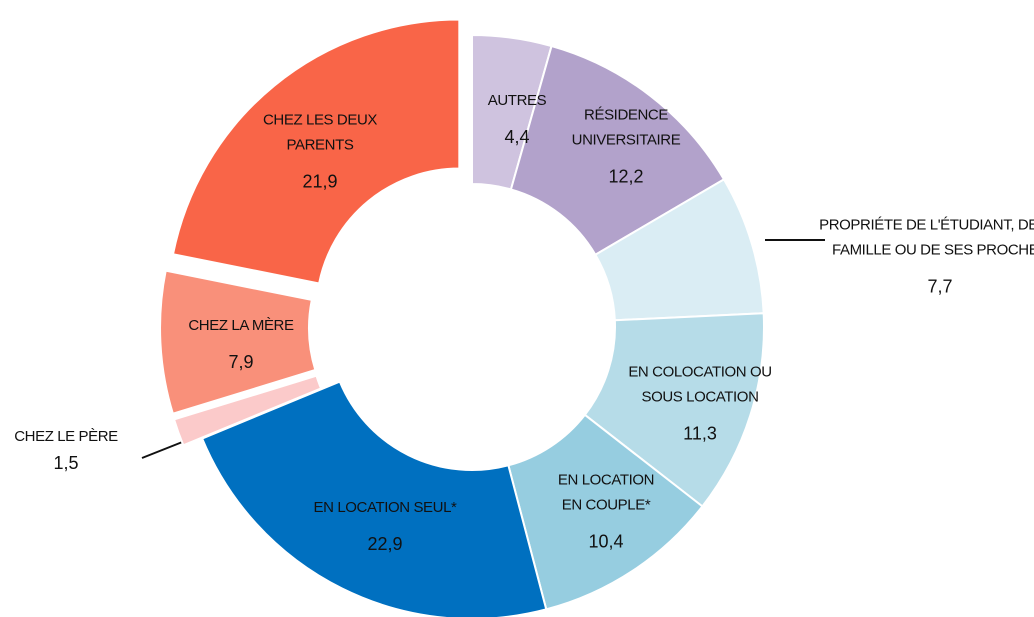 This screenshot has width=1034, height=617. I want to click on segment-label: RÉSIDENCE UNIVERSITAIRE 12,2, so click(626, 145).